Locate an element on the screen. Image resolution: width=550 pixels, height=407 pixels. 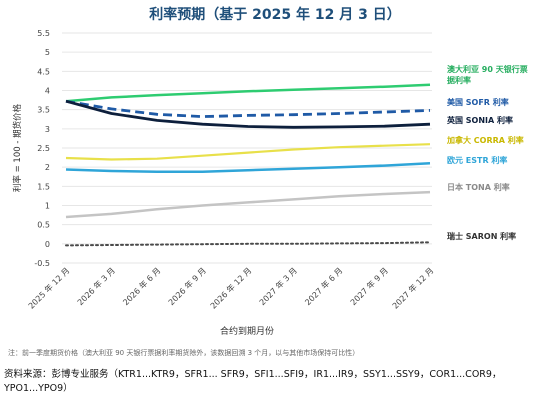
y-tick-label: 1.5 is located at coordinates (43, 186).